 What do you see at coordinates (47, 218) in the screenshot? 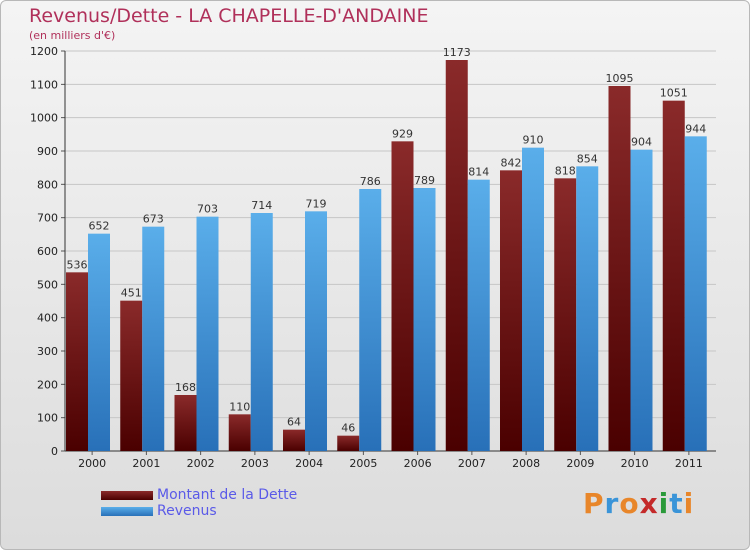
I see `y-tick-label: 700` at bounding box center [47, 218].